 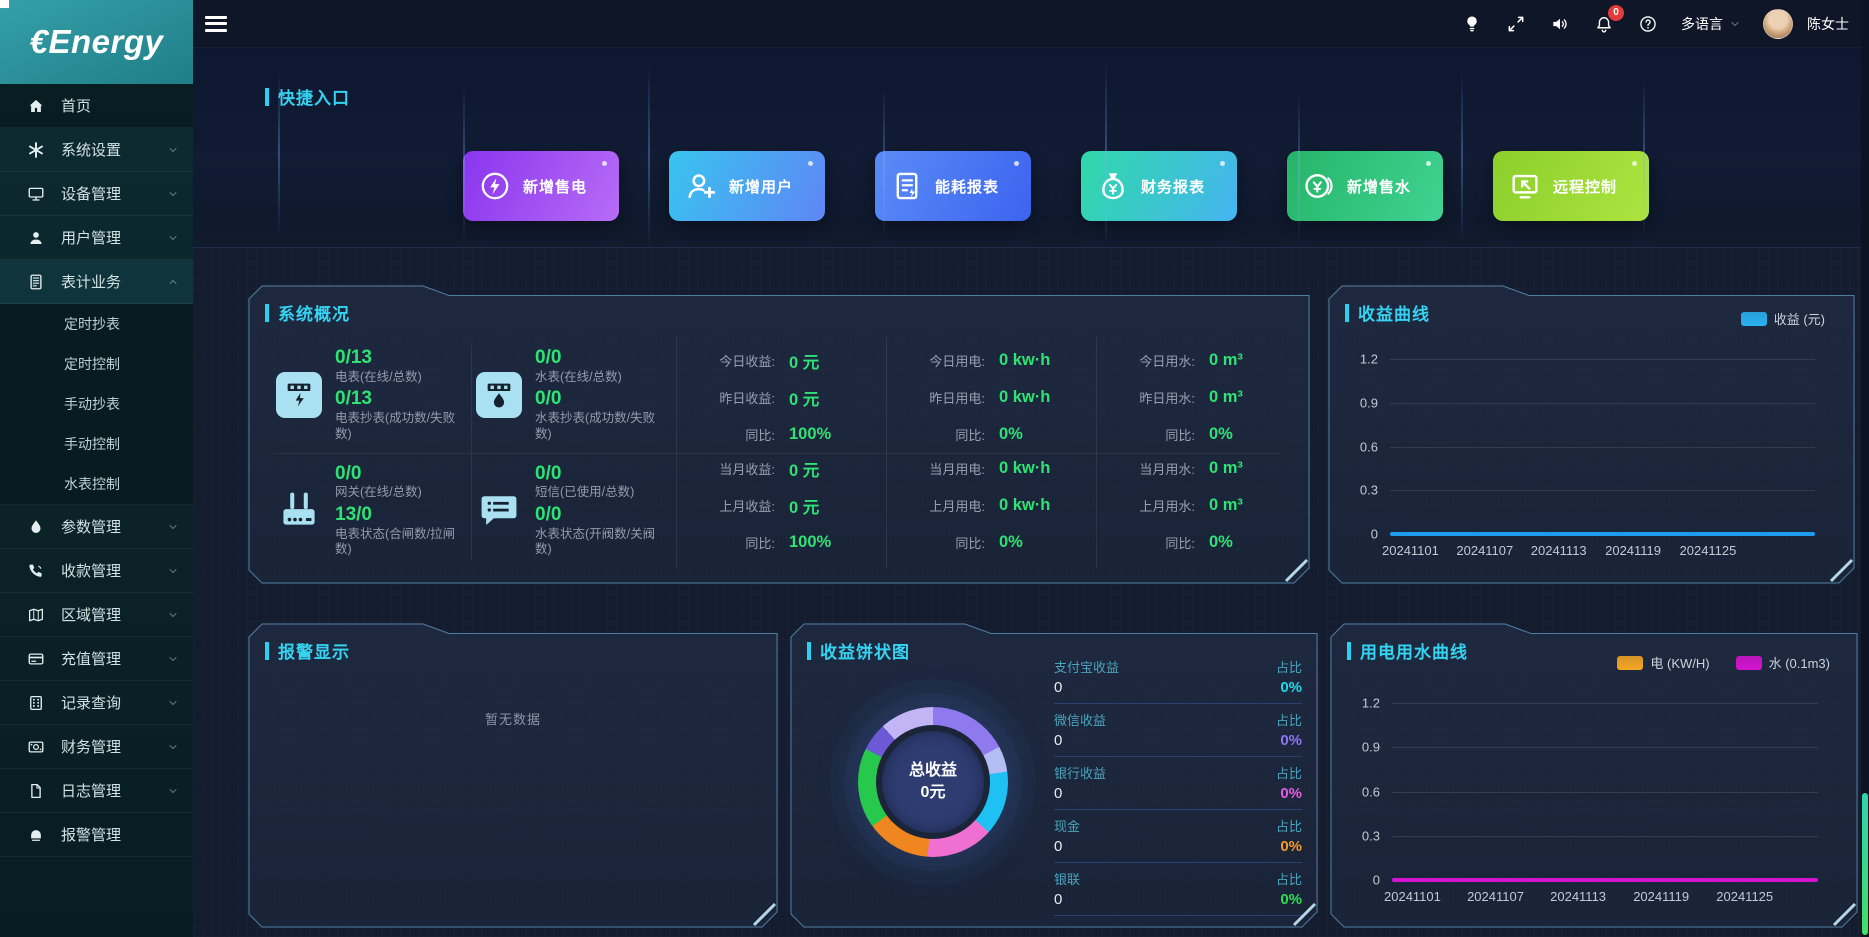 What do you see at coordinates (994, 397) in the screenshot?
I see `stat-row: 昨日用电: 0 kw·h` at bounding box center [994, 397].